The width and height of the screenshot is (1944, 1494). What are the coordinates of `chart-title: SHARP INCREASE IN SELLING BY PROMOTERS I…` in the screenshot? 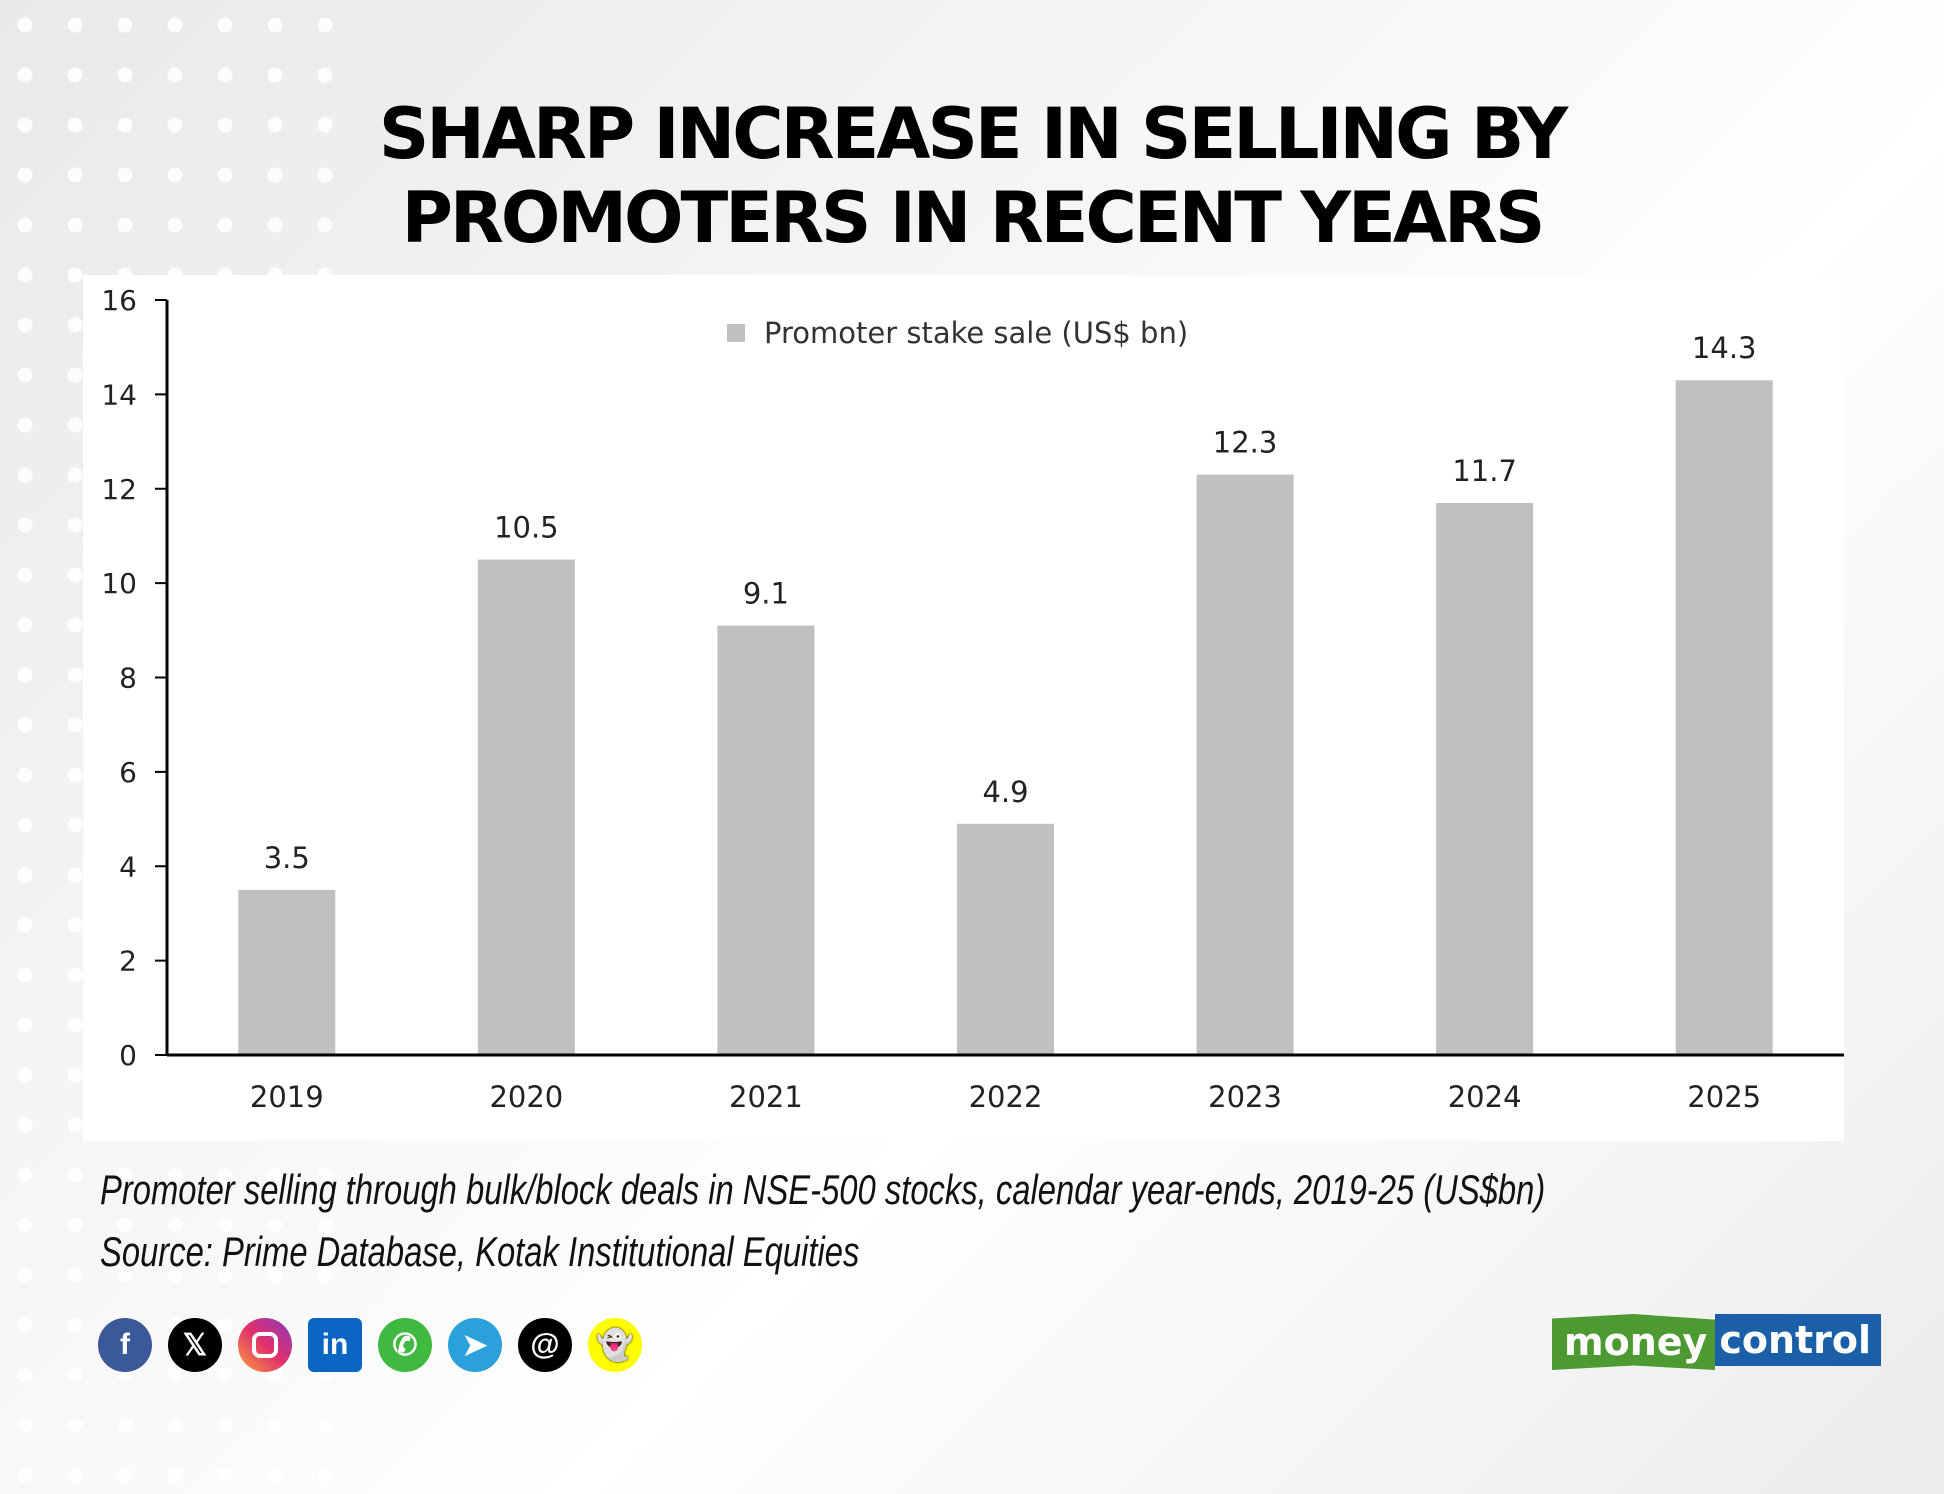 It's located at (972, 176).